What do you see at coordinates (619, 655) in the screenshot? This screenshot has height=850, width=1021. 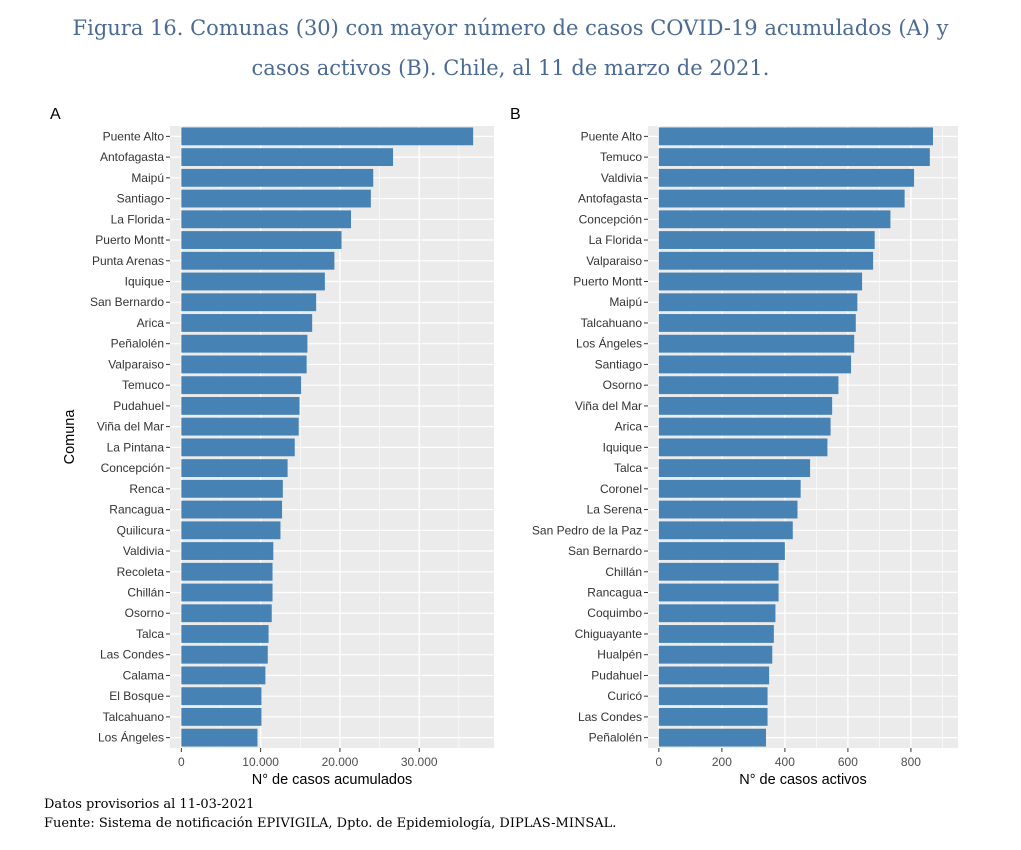 I see `y-tick-label: Hualpén` at bounding box center [619, 655].